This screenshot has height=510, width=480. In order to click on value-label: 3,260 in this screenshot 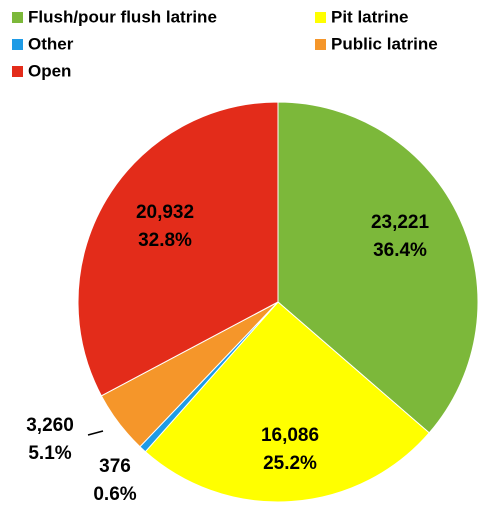, I will do `click(50, 425)`.